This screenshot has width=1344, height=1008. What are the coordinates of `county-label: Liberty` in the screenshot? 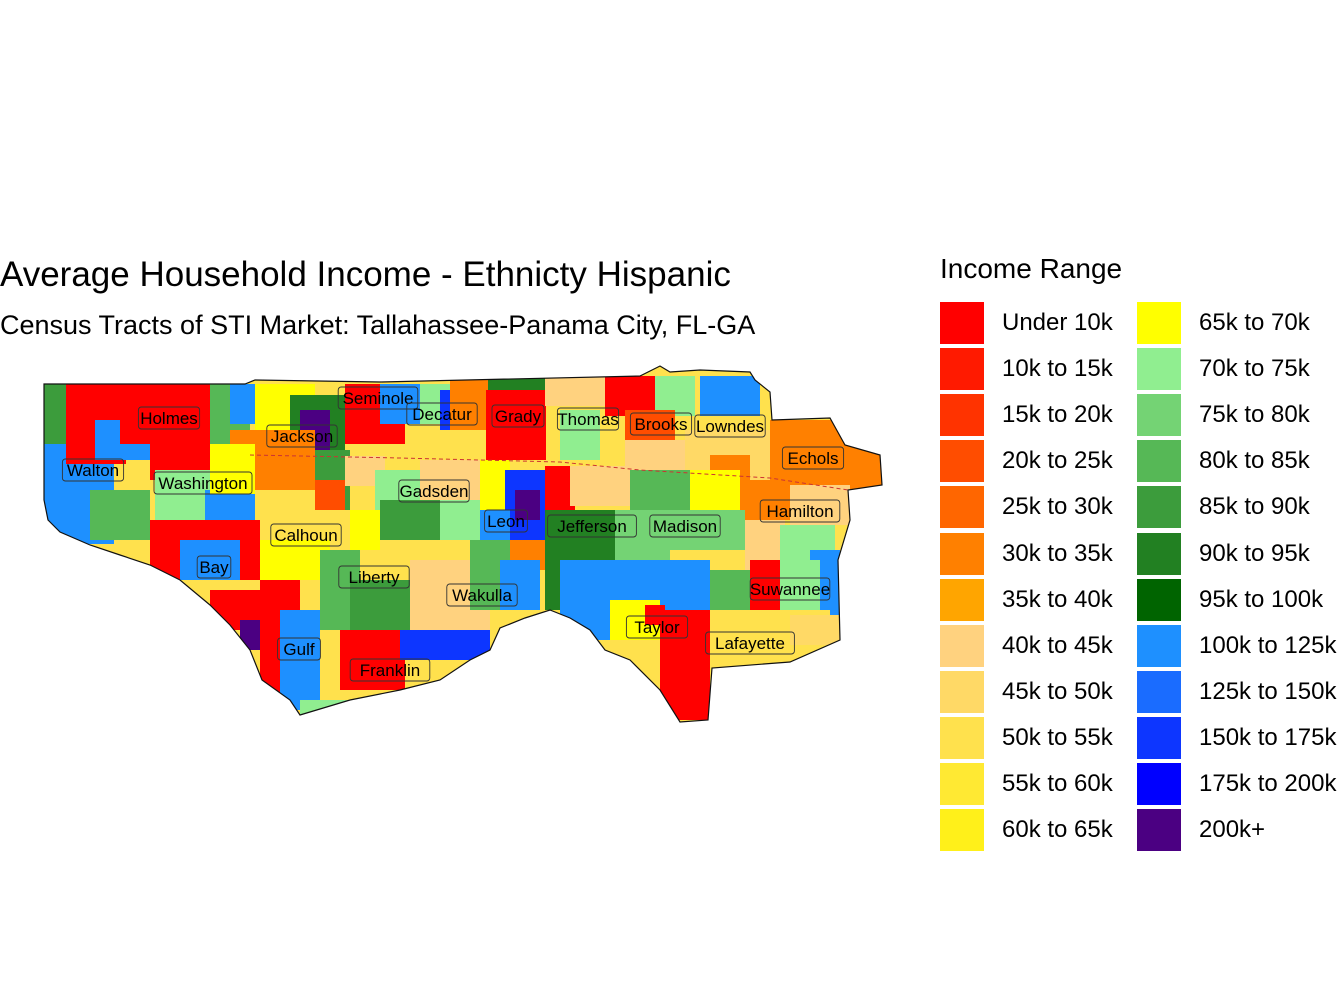 It's located at (374, 577).